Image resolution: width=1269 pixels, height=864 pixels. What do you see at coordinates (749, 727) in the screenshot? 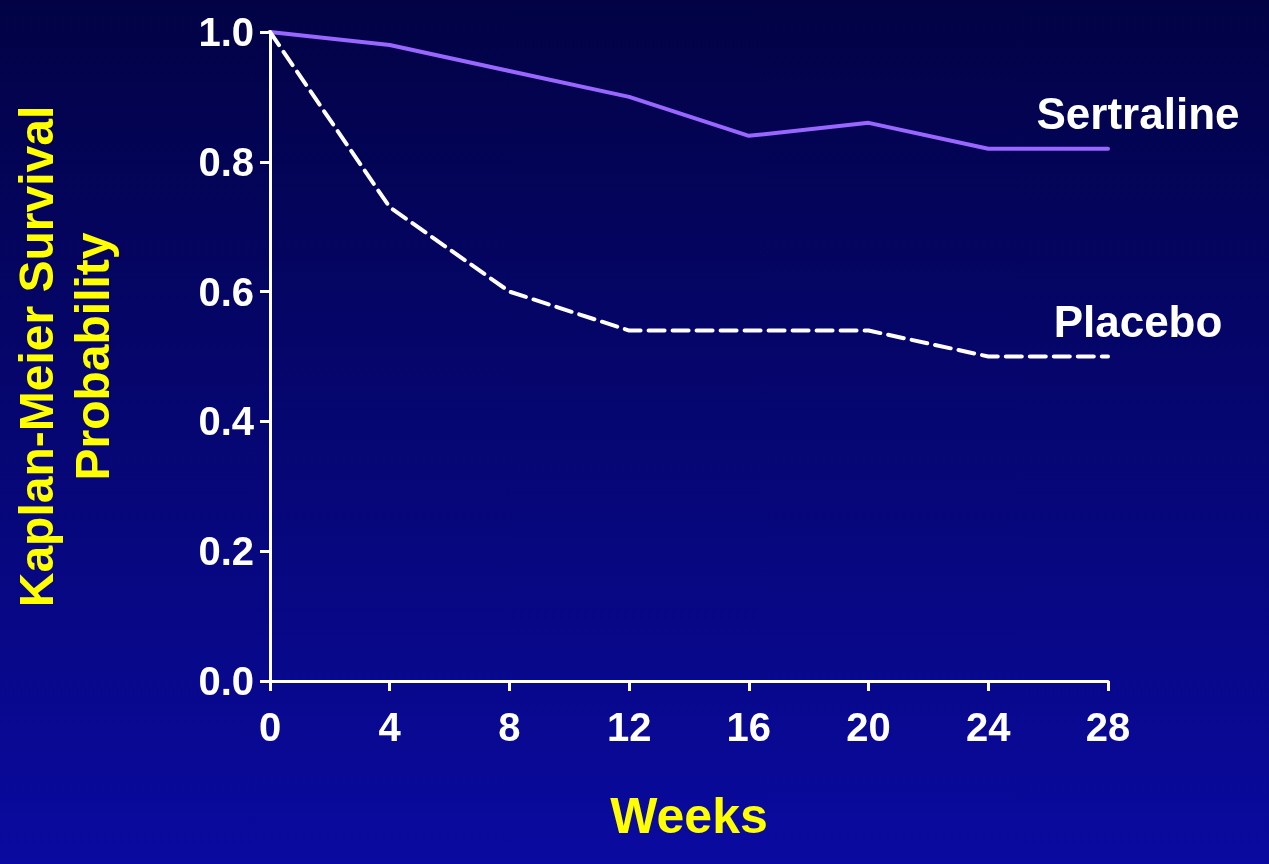
I see `x-tick-label: 16` at bounding box center [749, 727].